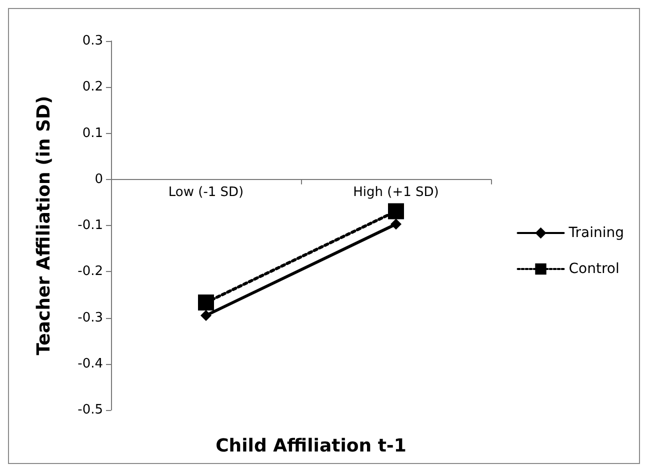 The width and height of the screenshot is (650, 474). Describe the element at coordinates (98, 179) in the screenshot. I see `y-tick-label: 0` at that location.